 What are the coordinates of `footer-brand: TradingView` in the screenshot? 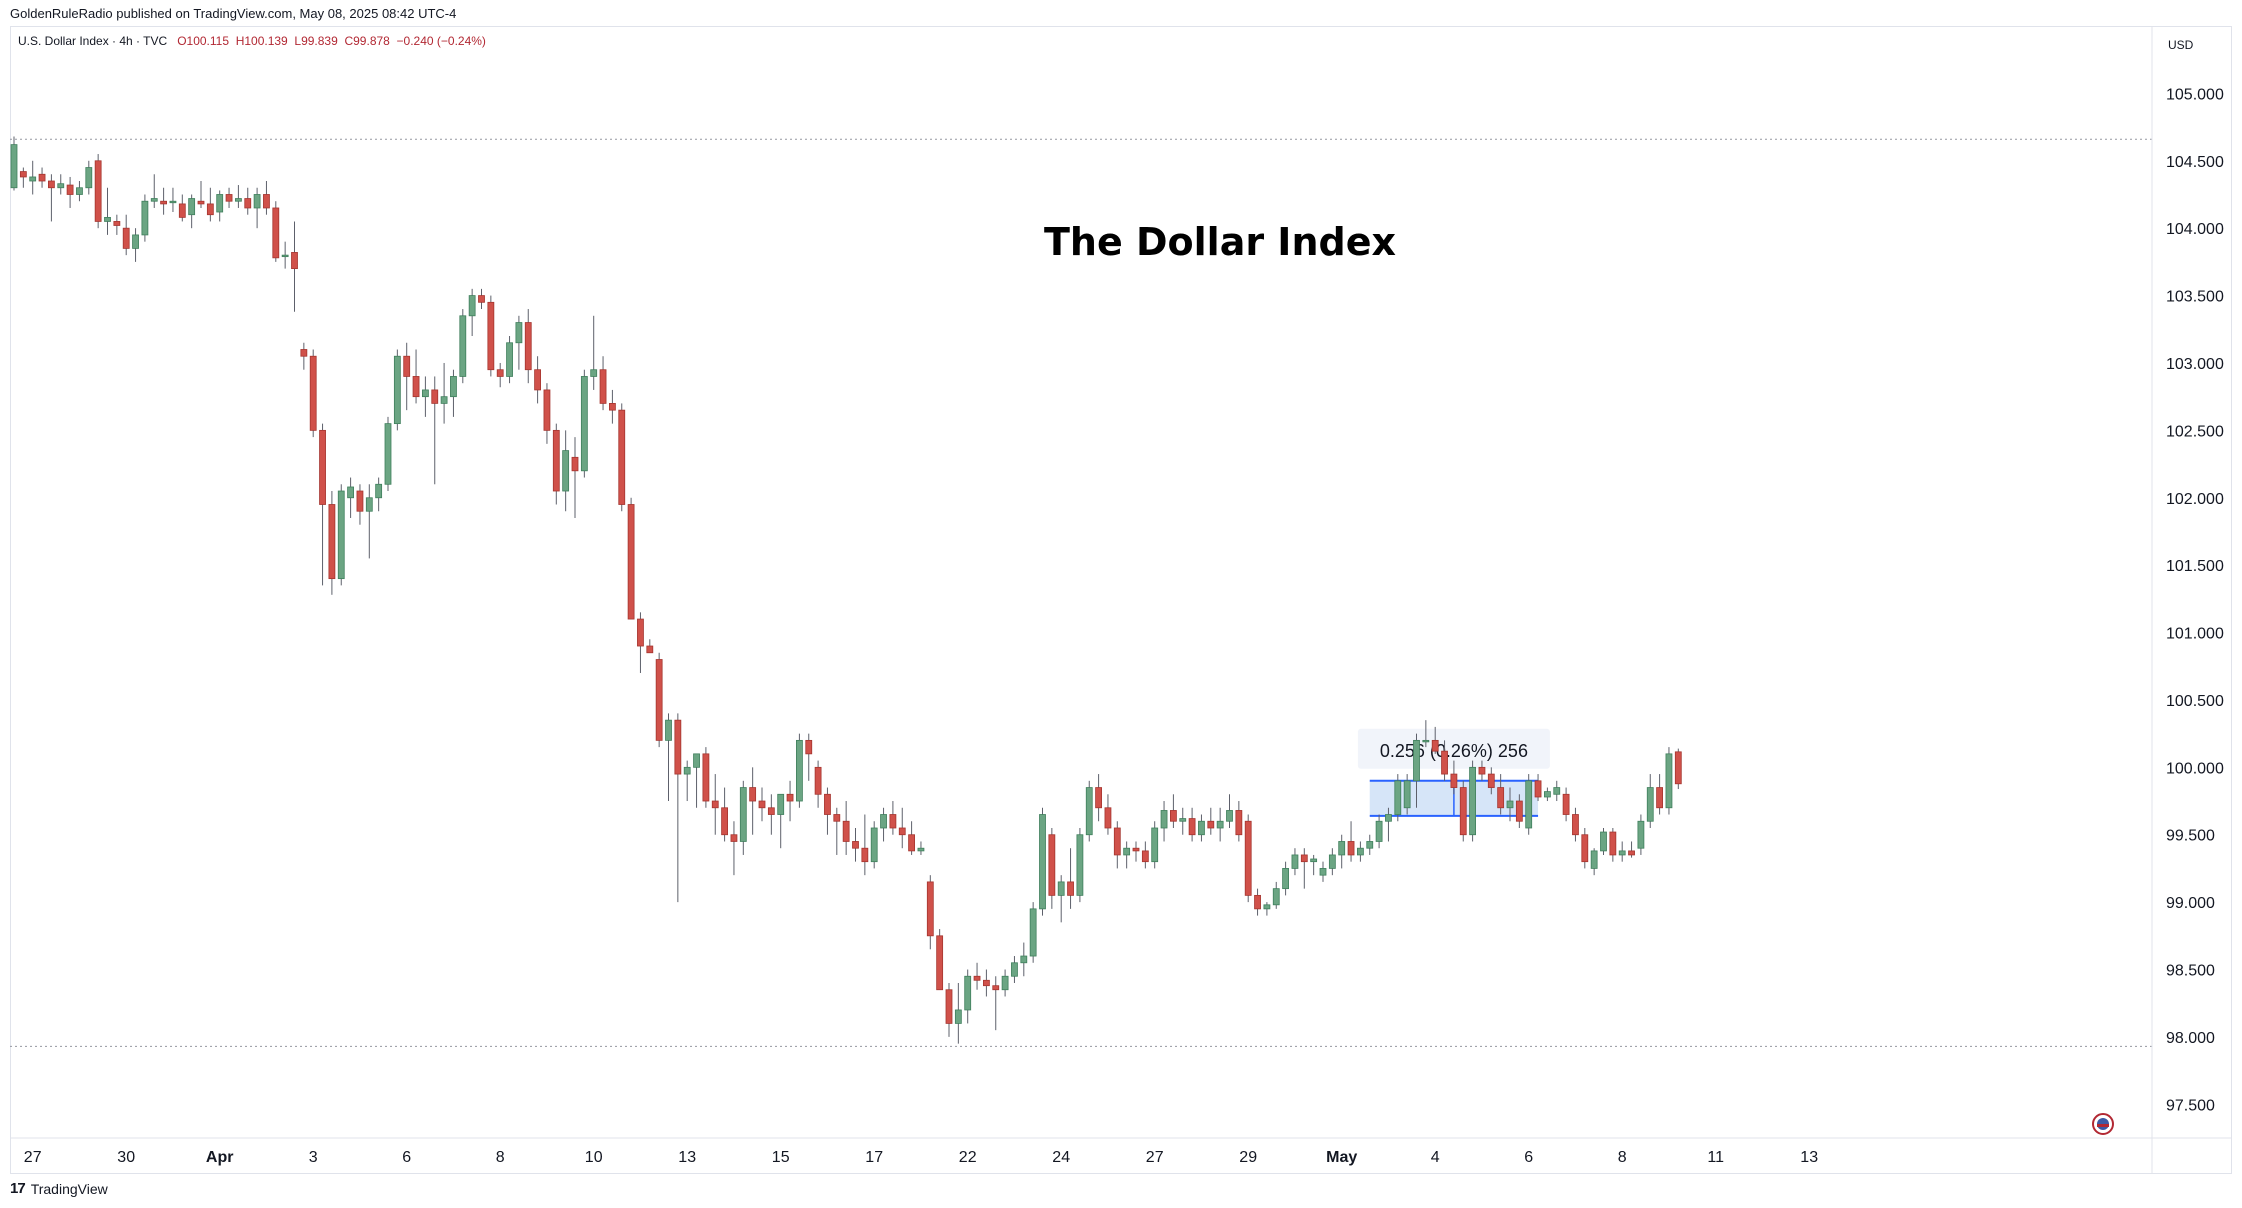 It's located at (69, 1188).